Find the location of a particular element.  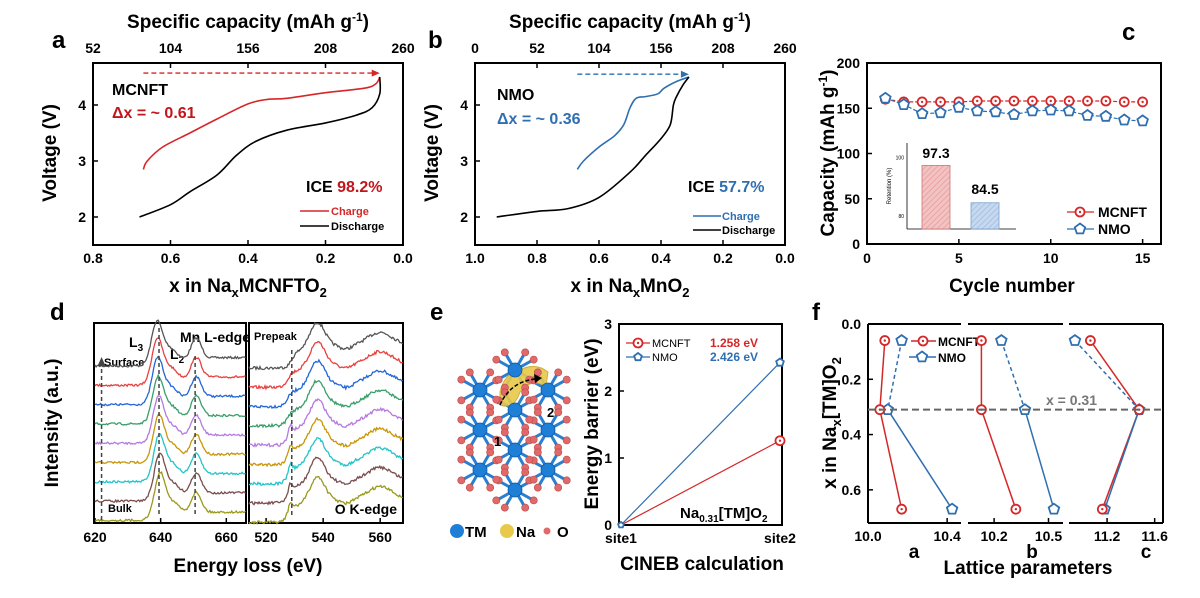

inset-y-tick-label: 100 is located at coordinates (900, 159).